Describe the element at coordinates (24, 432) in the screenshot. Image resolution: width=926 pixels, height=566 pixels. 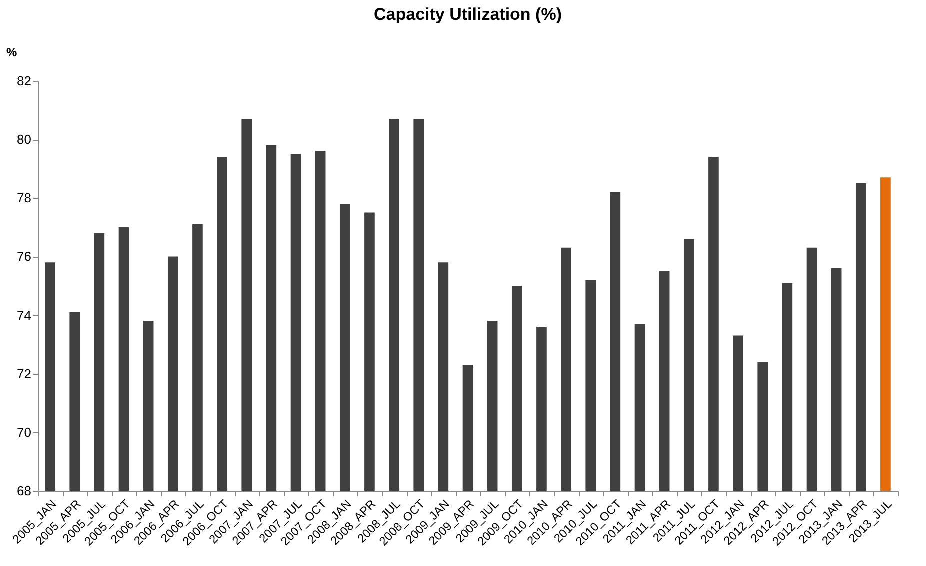
I see `y-tick-label: 70` at that location.